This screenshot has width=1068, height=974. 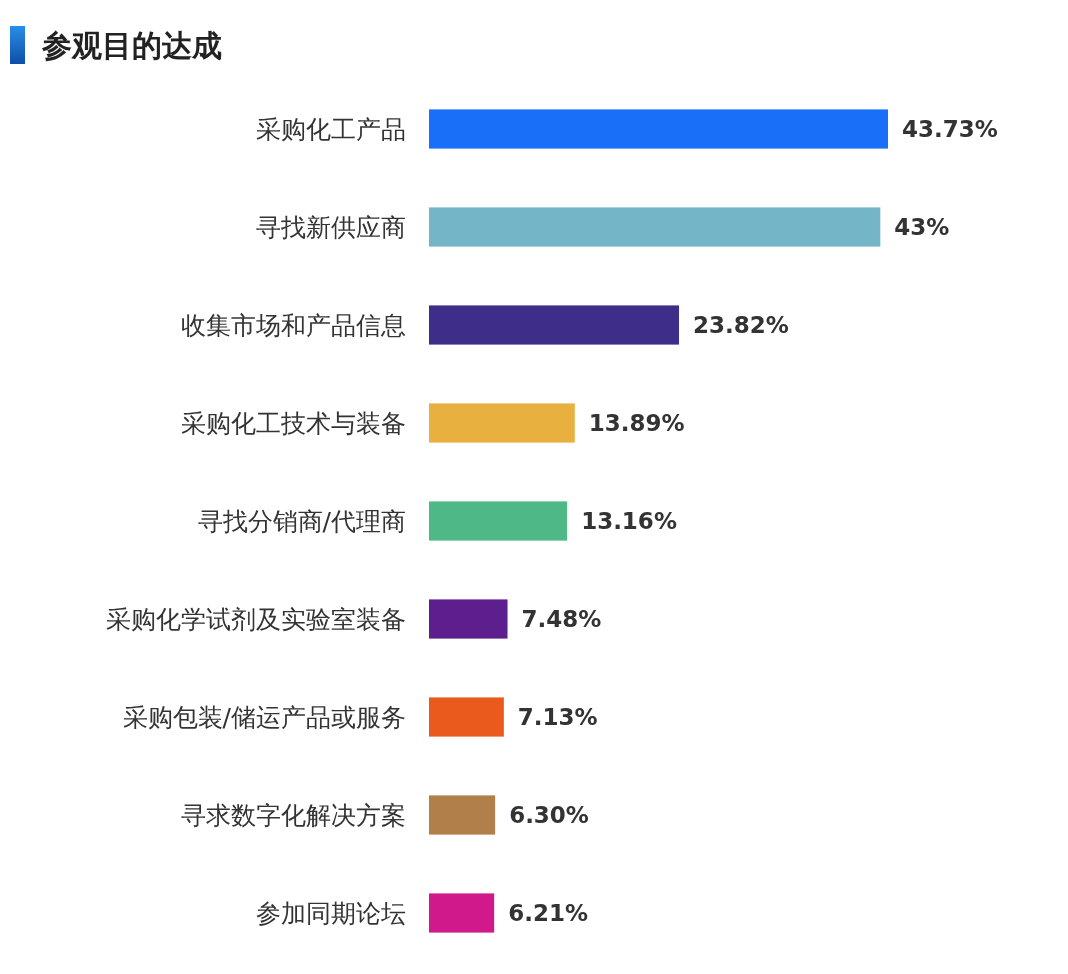 What do you see at coordinates (331, 129) in the screenshot?
I see `y-tick-label: 采购化工产品` at bounding box center [331, 129].